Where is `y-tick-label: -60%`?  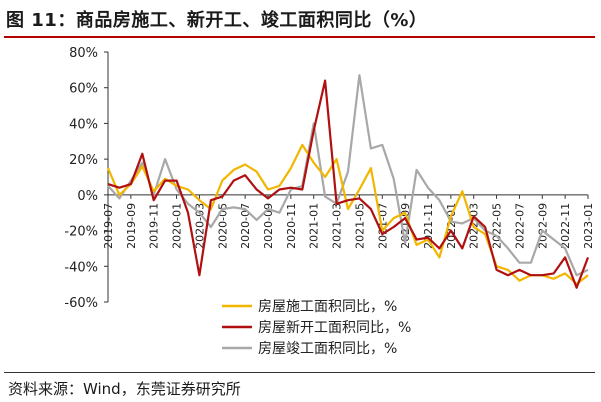
y-tick-label: -60% is located at coordinates (81, 303).